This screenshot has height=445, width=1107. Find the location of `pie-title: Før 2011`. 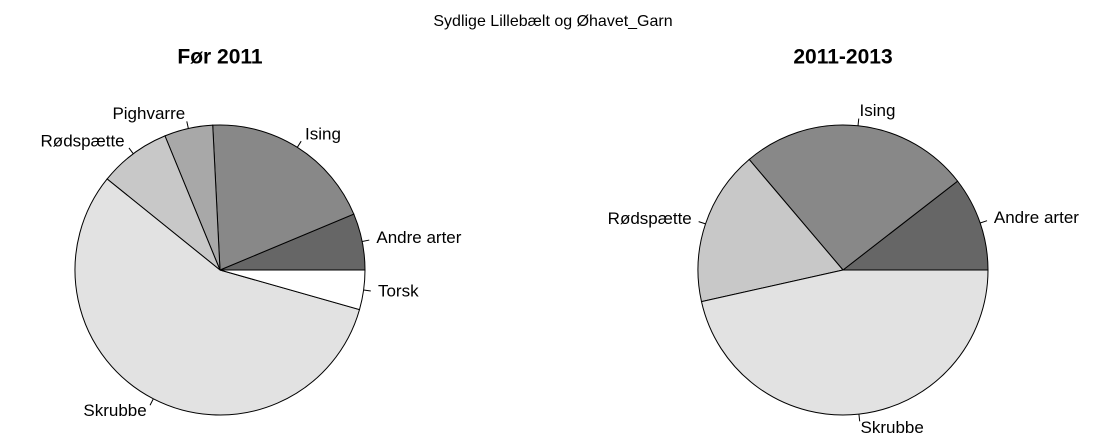

pie-title: Før 2011 is located at coordinates (220, 57).